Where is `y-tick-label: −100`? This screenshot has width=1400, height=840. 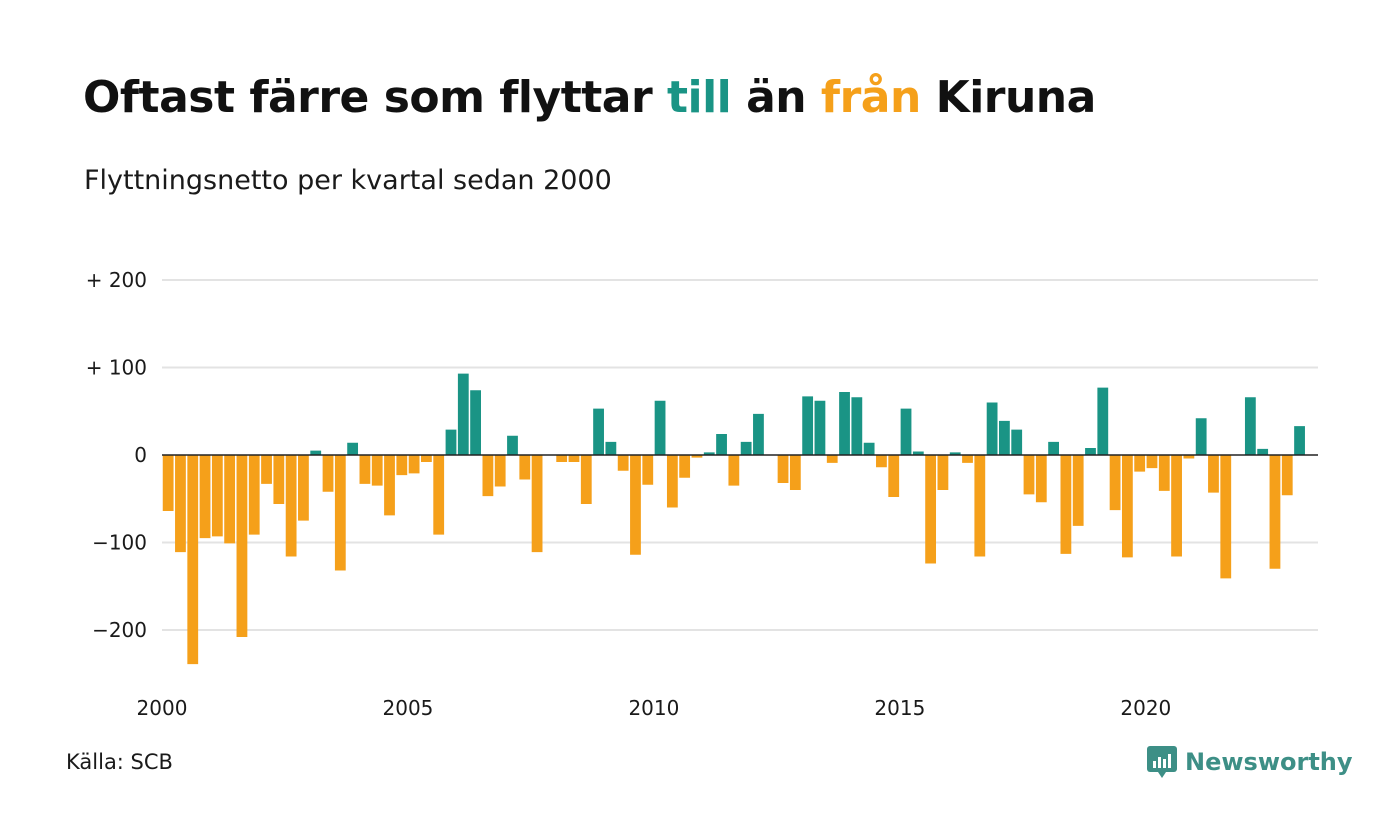
y-tick-label: −100 is located at coordinates (119, 543).